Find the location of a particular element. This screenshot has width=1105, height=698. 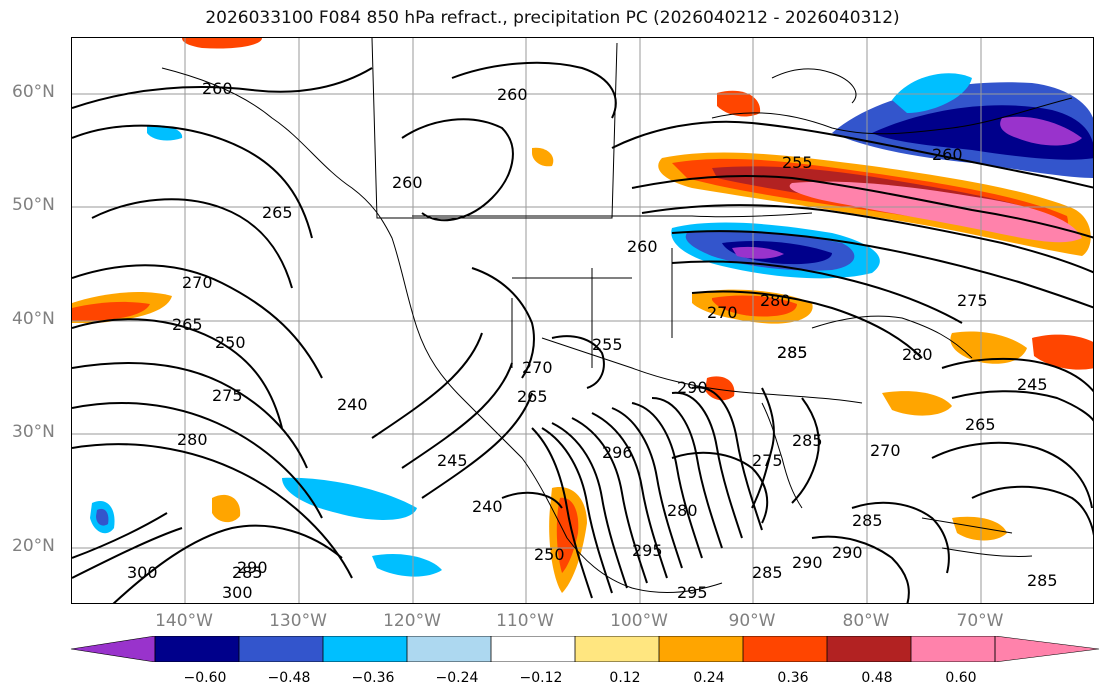

negative-anomaly-pacific-s is located at coordinates (407, 565).